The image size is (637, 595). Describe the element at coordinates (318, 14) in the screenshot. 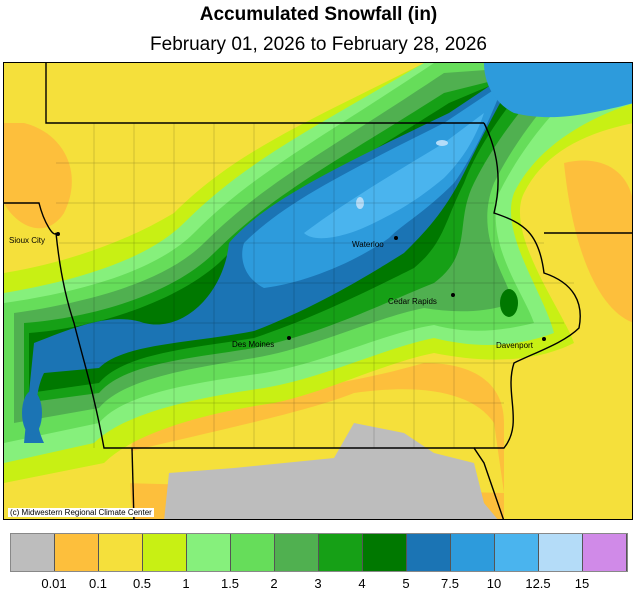

I see `map-title: Accumulated Snowfall (in)` at that location.